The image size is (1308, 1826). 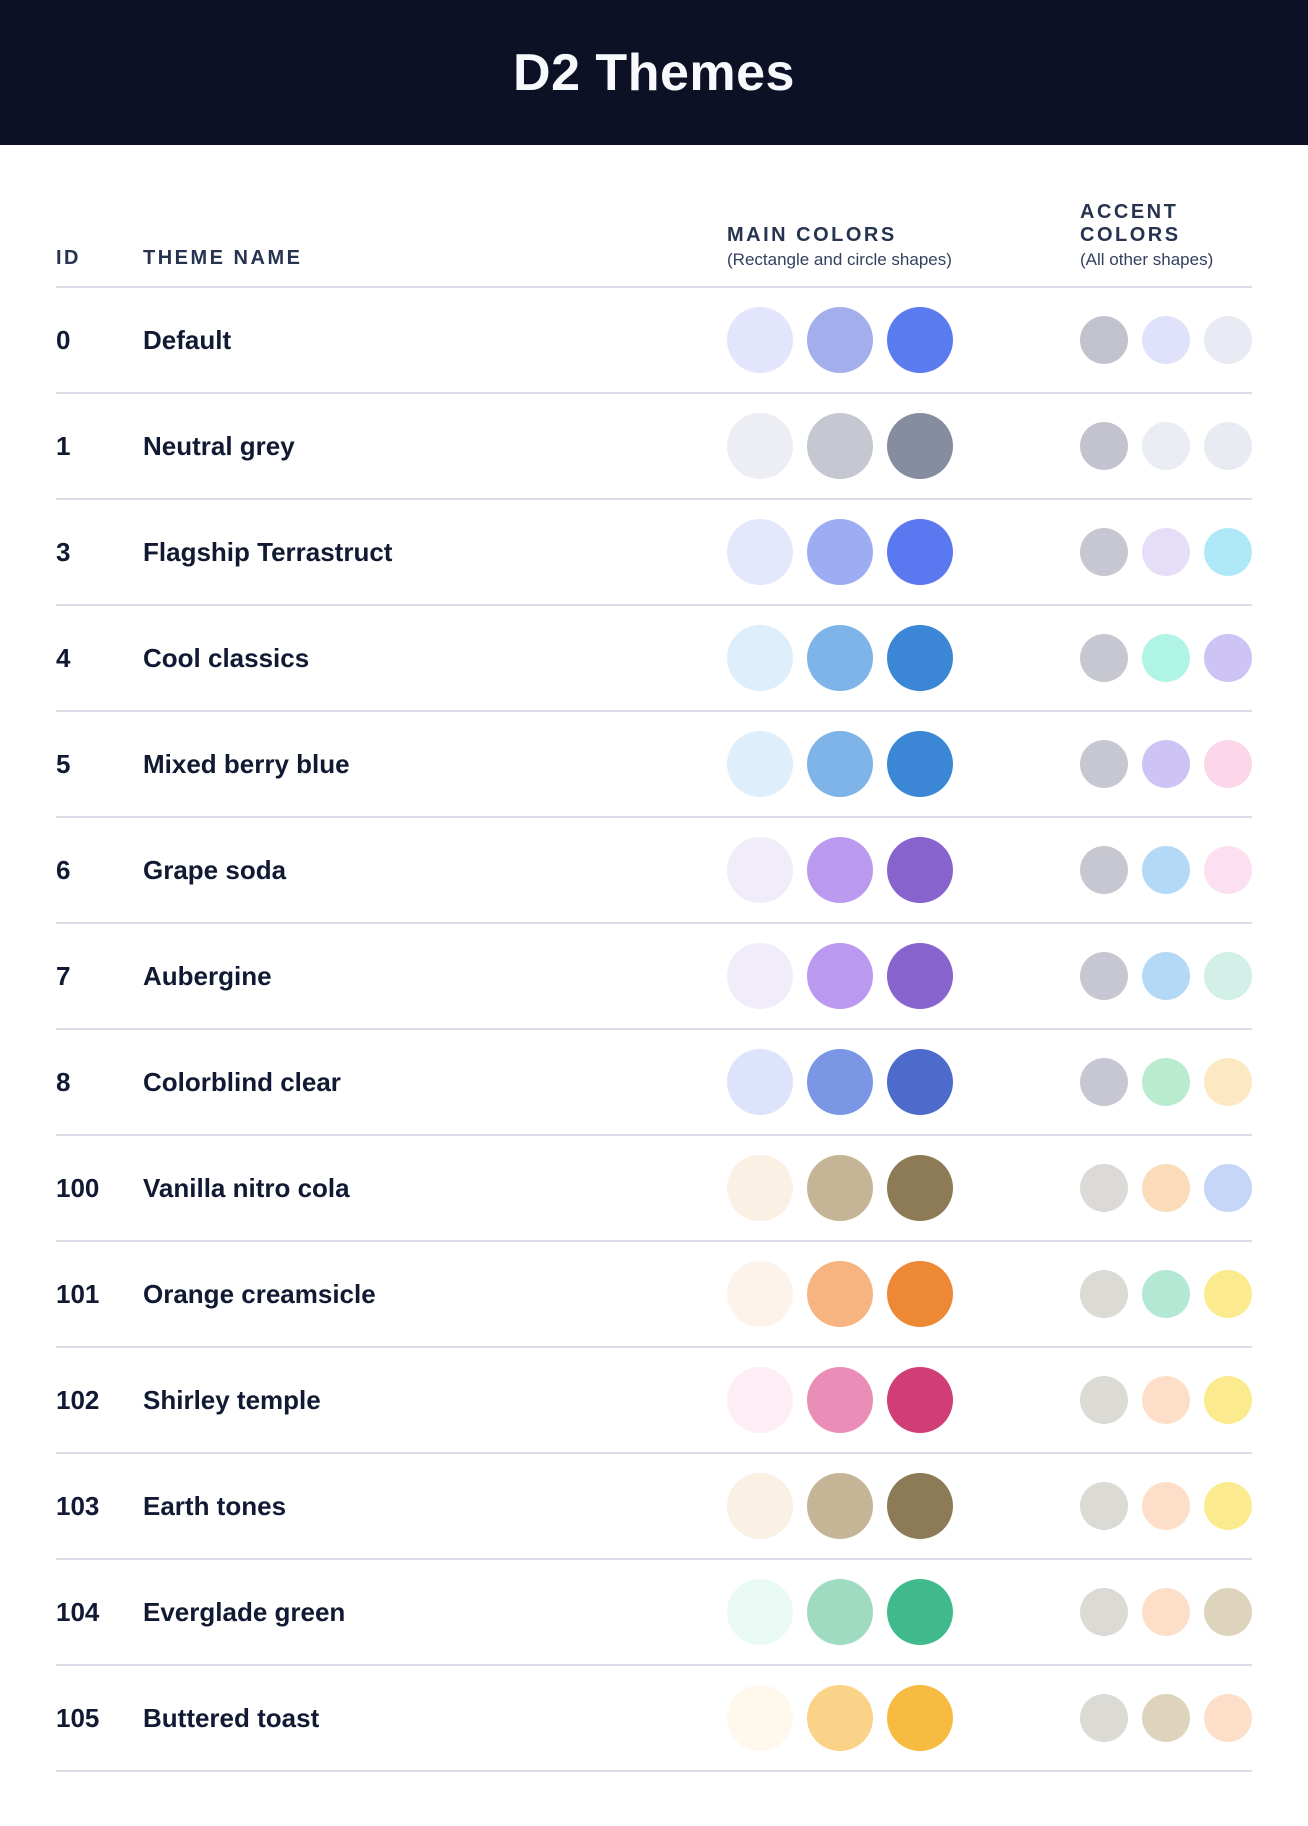 What do you see at coordinates (219, 445) in the screenshot?
I see `theme-name: Neutral grey` at bounding box center [219, 445].